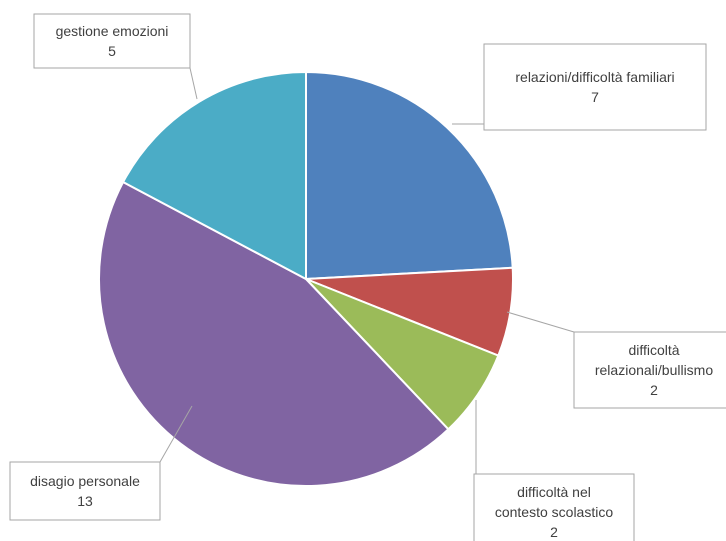  Describe the element at coordinates (554, 492) in the screenshot. I see `data-label-text: difficoltà nel` at that location.